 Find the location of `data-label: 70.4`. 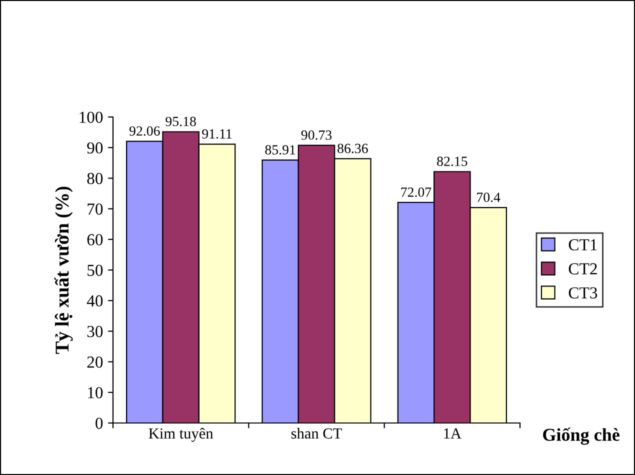

data-label: 70.4 is located at coordinates (488, 197).